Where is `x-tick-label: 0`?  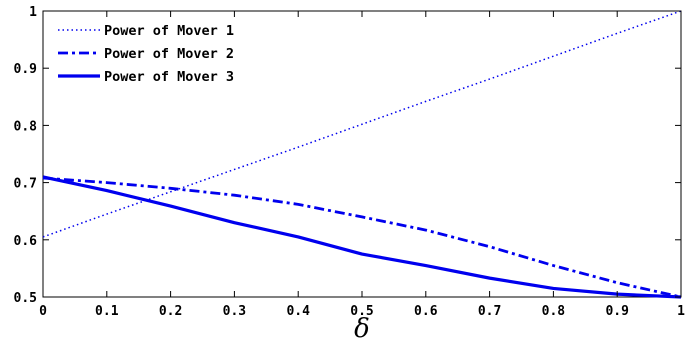
x-tick-label: 0 is located at coordinates (43, 311).